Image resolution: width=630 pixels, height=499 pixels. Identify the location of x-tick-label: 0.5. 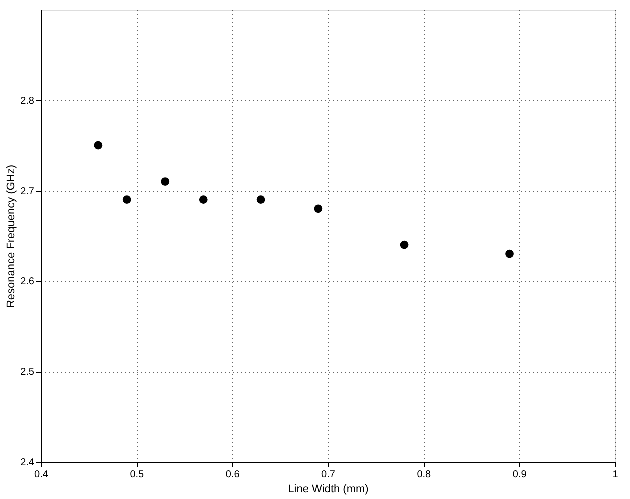
(137, 475).